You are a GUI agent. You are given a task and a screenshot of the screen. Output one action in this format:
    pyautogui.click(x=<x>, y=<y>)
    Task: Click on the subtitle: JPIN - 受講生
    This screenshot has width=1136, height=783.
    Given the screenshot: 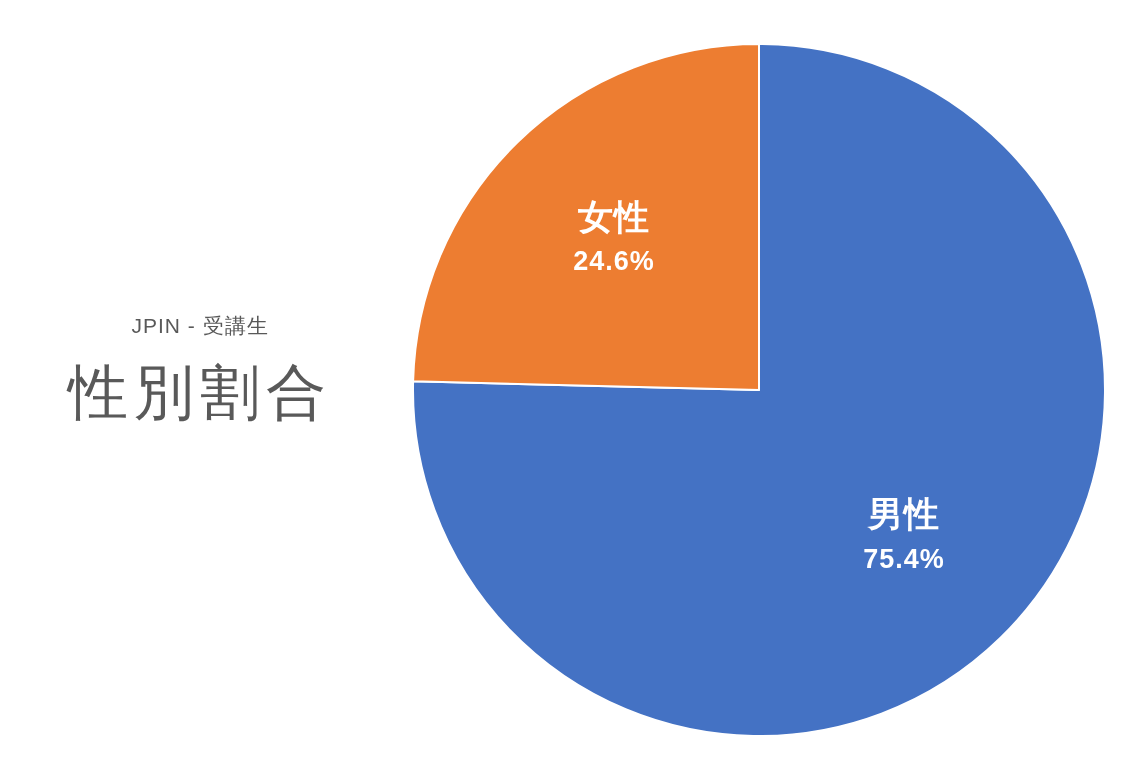 What is the action you would take?
    pyautogui.click(x=200, y=325)
    